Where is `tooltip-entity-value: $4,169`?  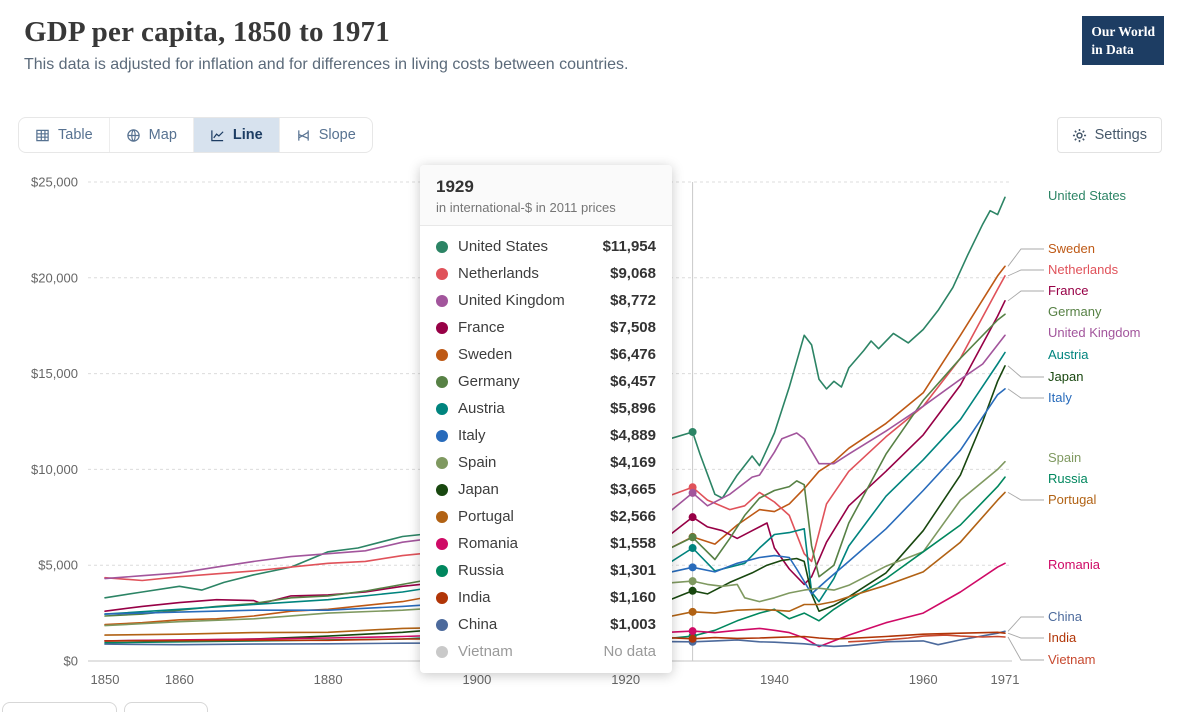 tooltip-entity-value: $4,169 is located at coordinates (633, 462).